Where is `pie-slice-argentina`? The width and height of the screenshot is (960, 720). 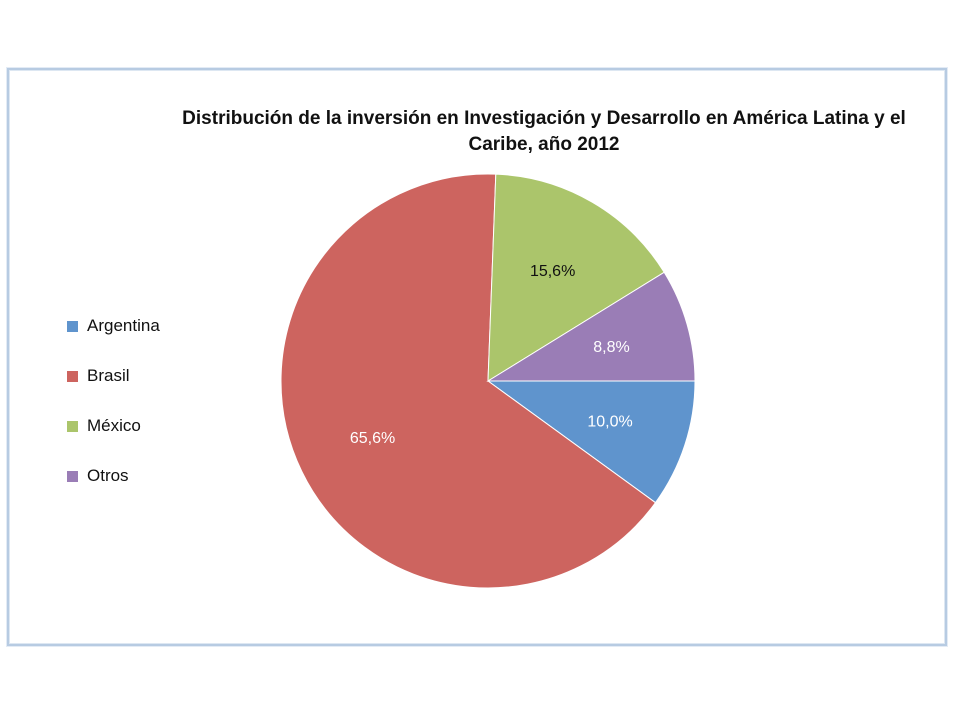
pie-slice-argentina is located at coordinates (591, 442).